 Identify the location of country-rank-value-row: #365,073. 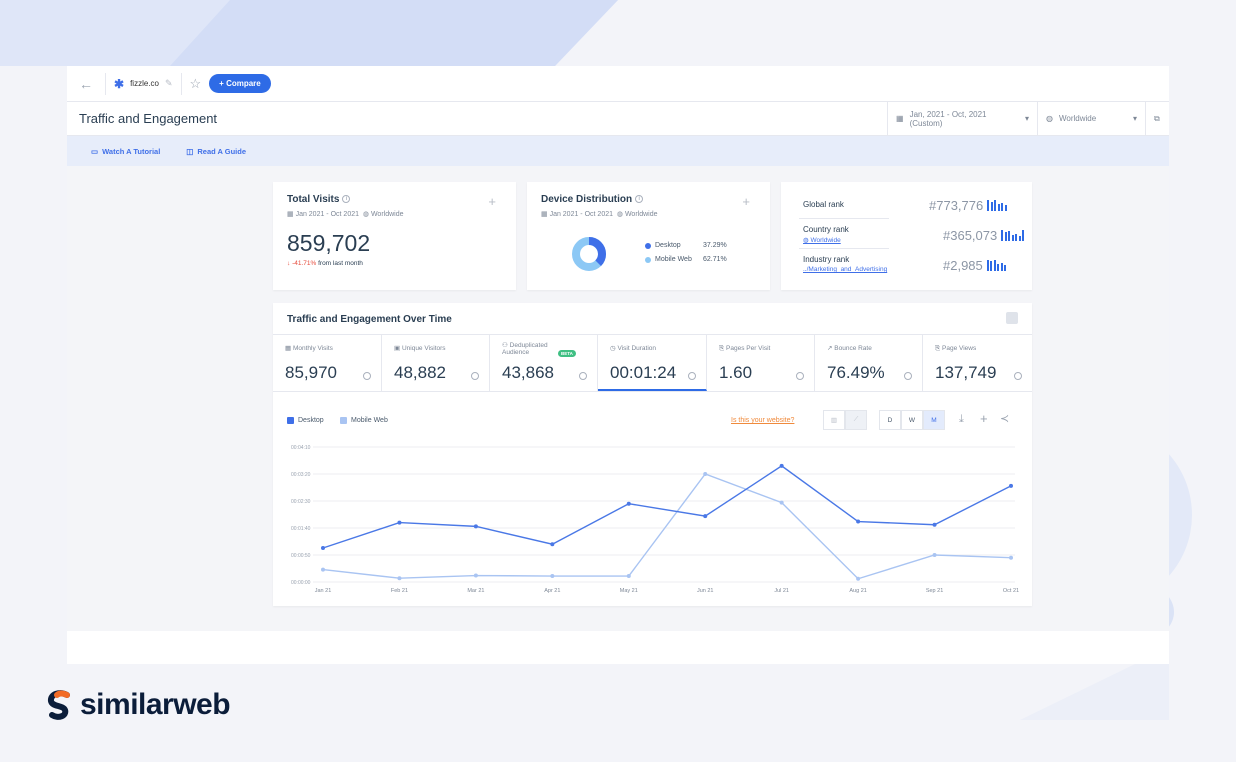
(984, 235).